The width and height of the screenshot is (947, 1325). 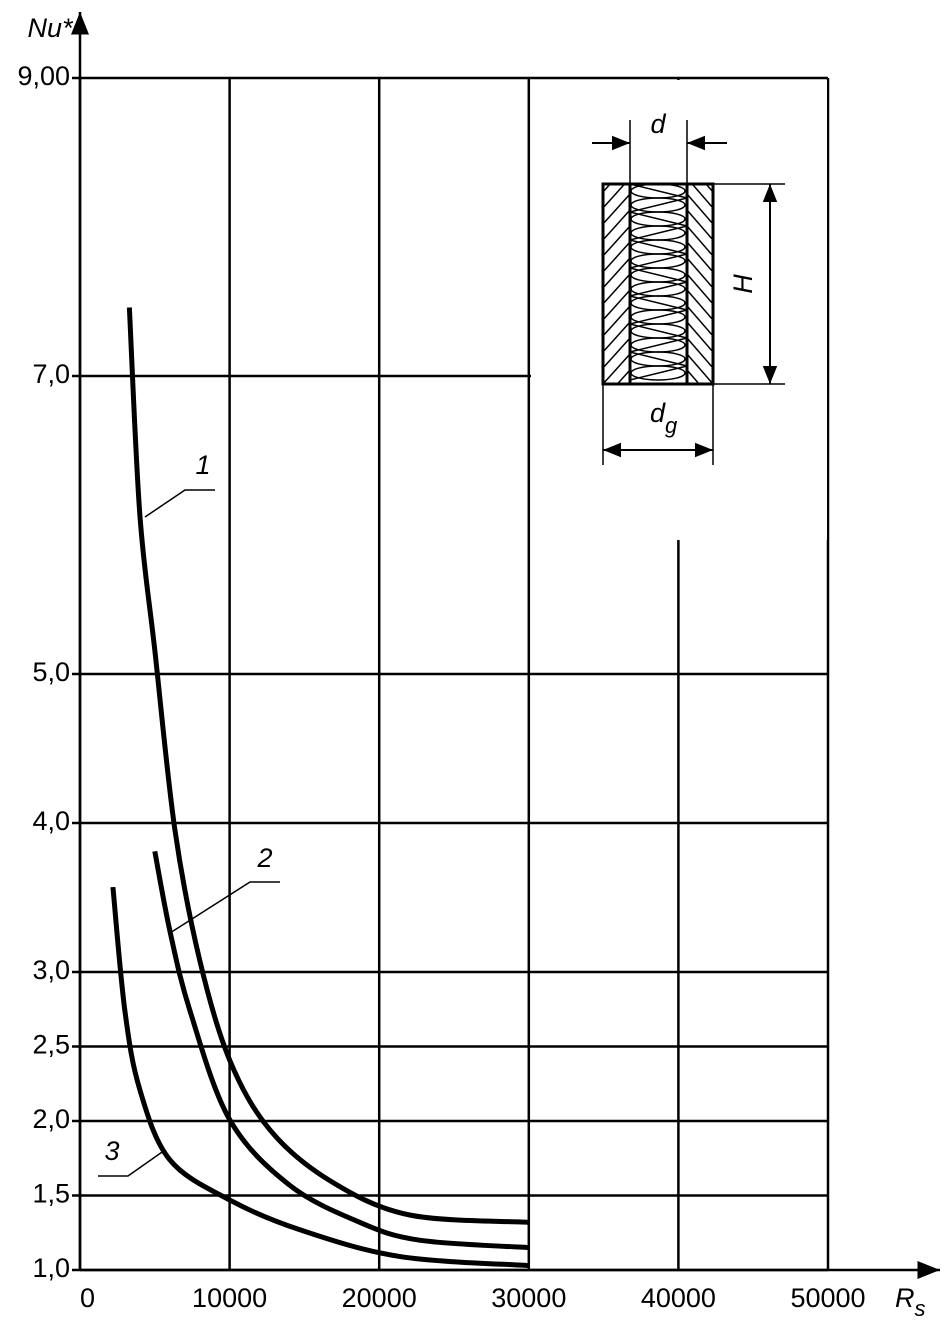 I want to click on inset-h-label: H, so click(x=743, y=284).